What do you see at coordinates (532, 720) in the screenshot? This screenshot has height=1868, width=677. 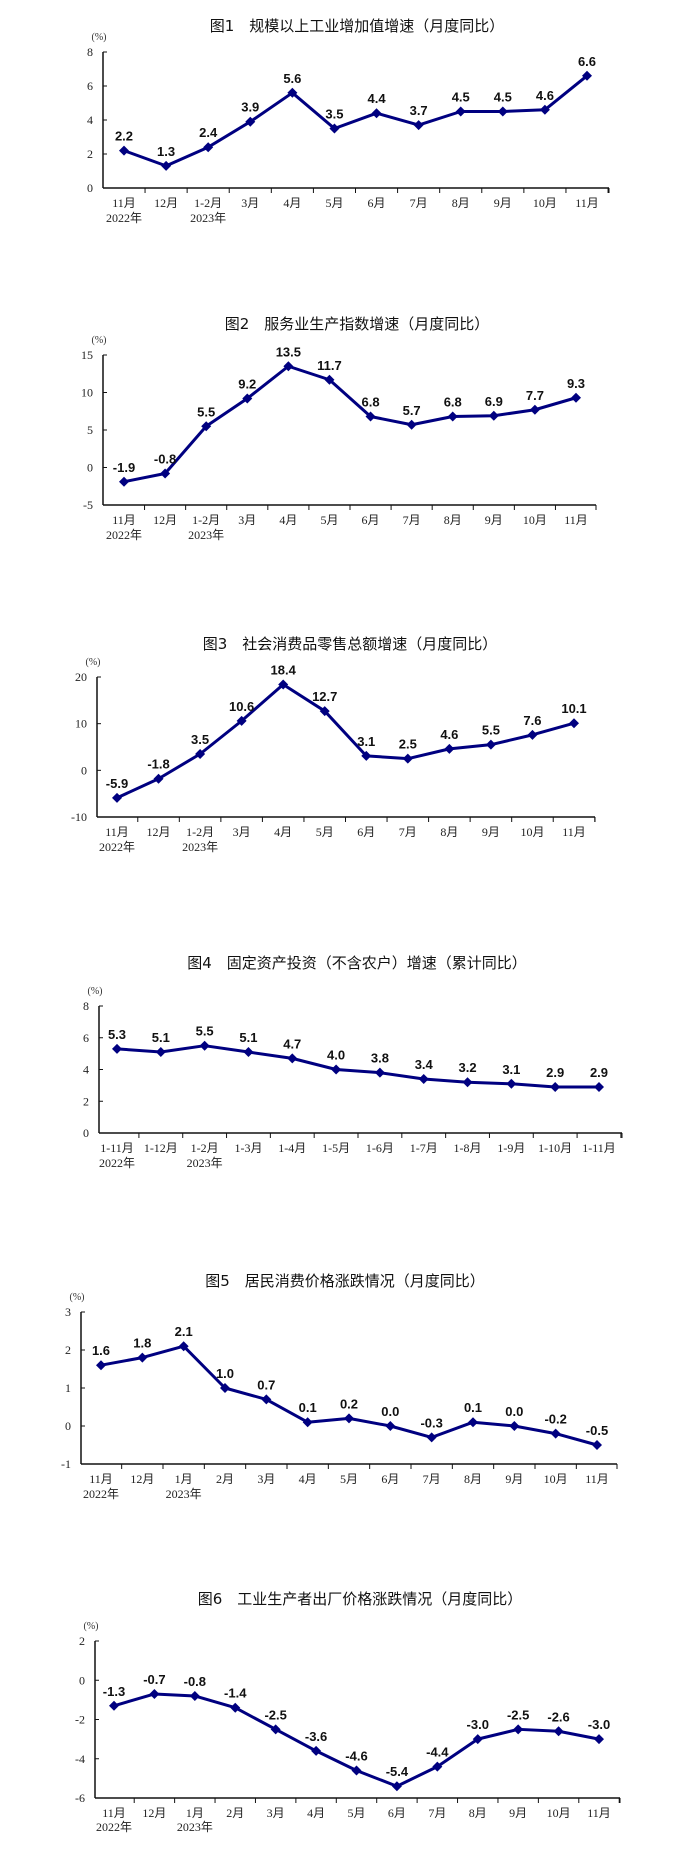 I see `data-label: 7.6` at bounding box center [532, 720].